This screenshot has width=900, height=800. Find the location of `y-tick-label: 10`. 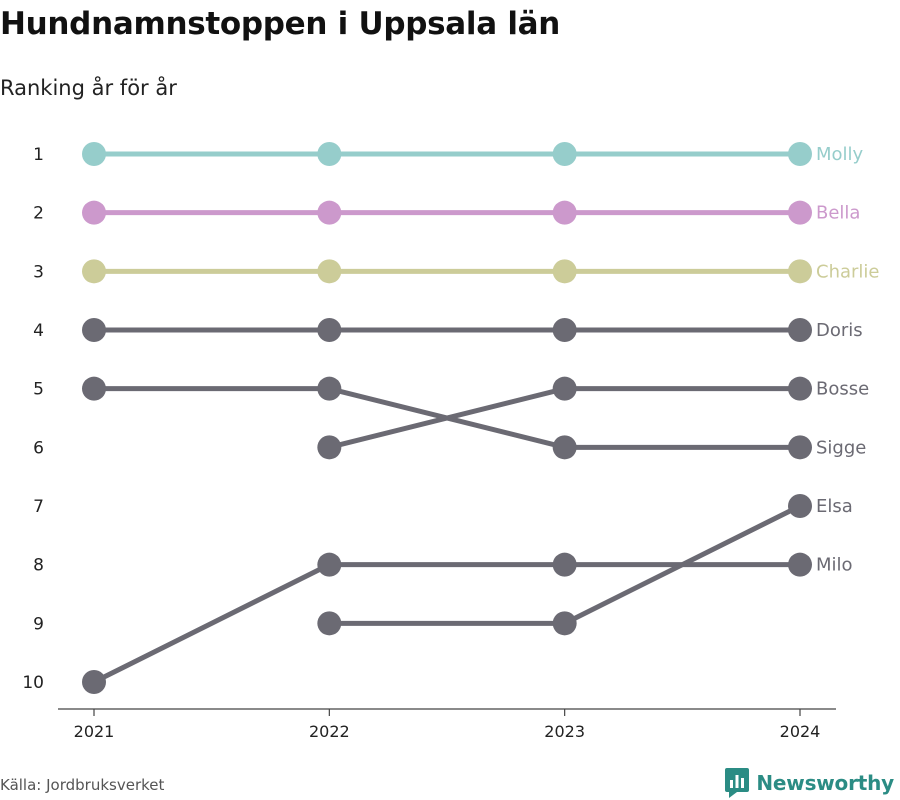

y-tick-label: 10 is located at coordinates (33, 683).